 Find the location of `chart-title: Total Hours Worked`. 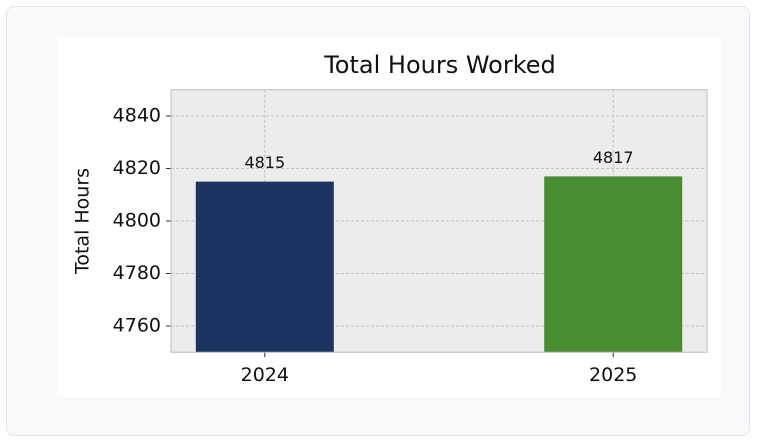

chart-title: Total Hours Worked is located at coordinates (439, 65).